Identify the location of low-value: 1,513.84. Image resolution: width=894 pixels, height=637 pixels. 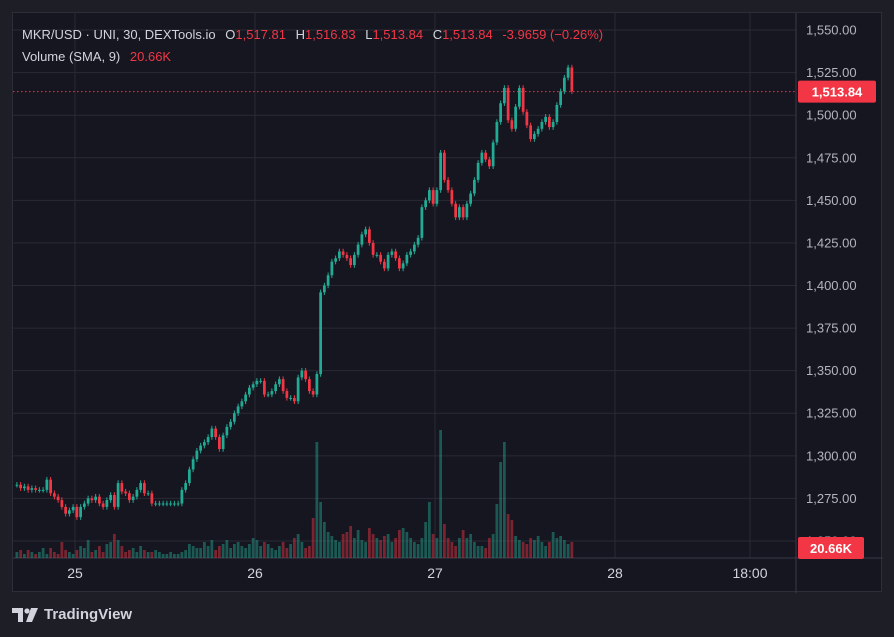
(398, 34).